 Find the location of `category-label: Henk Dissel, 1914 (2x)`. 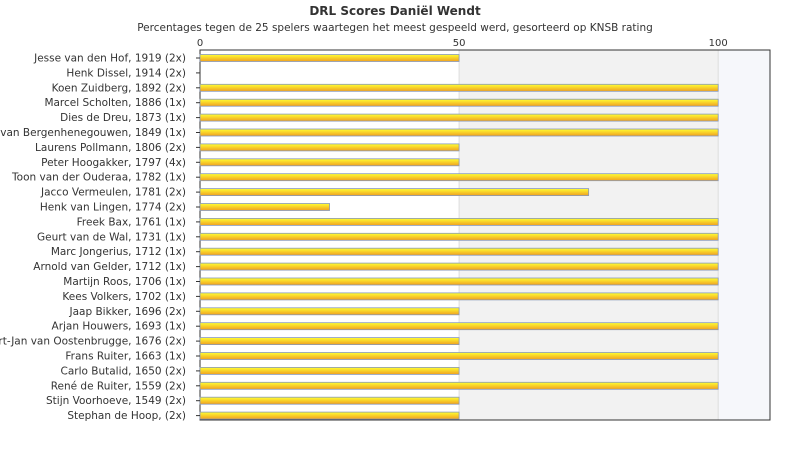

category-label: Henk Dissel, 1914 (2x) is located at coordinates (126, 73).